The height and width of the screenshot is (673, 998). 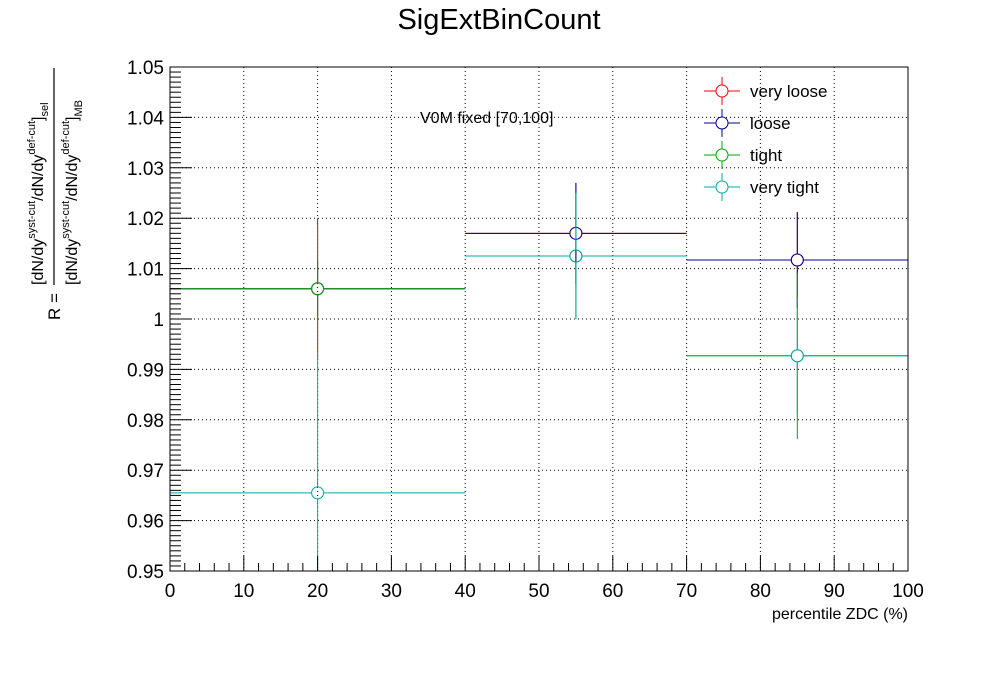 I want to click on x-tick-label: 30, so click(x=391, y=591).